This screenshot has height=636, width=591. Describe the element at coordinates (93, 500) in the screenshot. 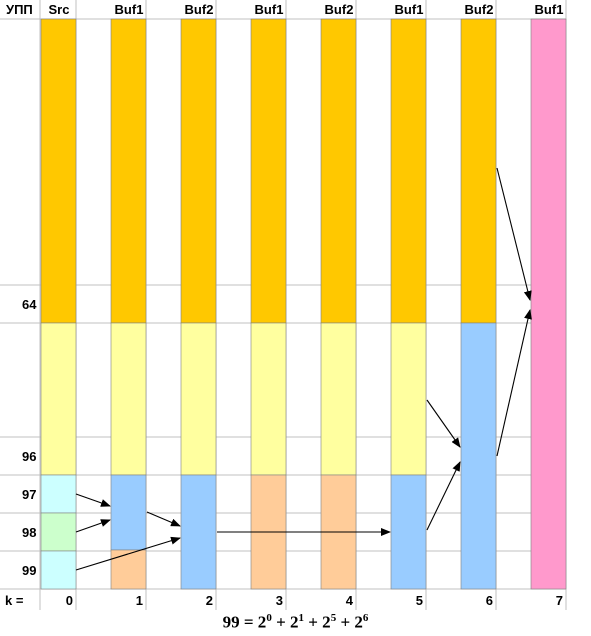

I see `arrow-src97-to-buf1` at that location.